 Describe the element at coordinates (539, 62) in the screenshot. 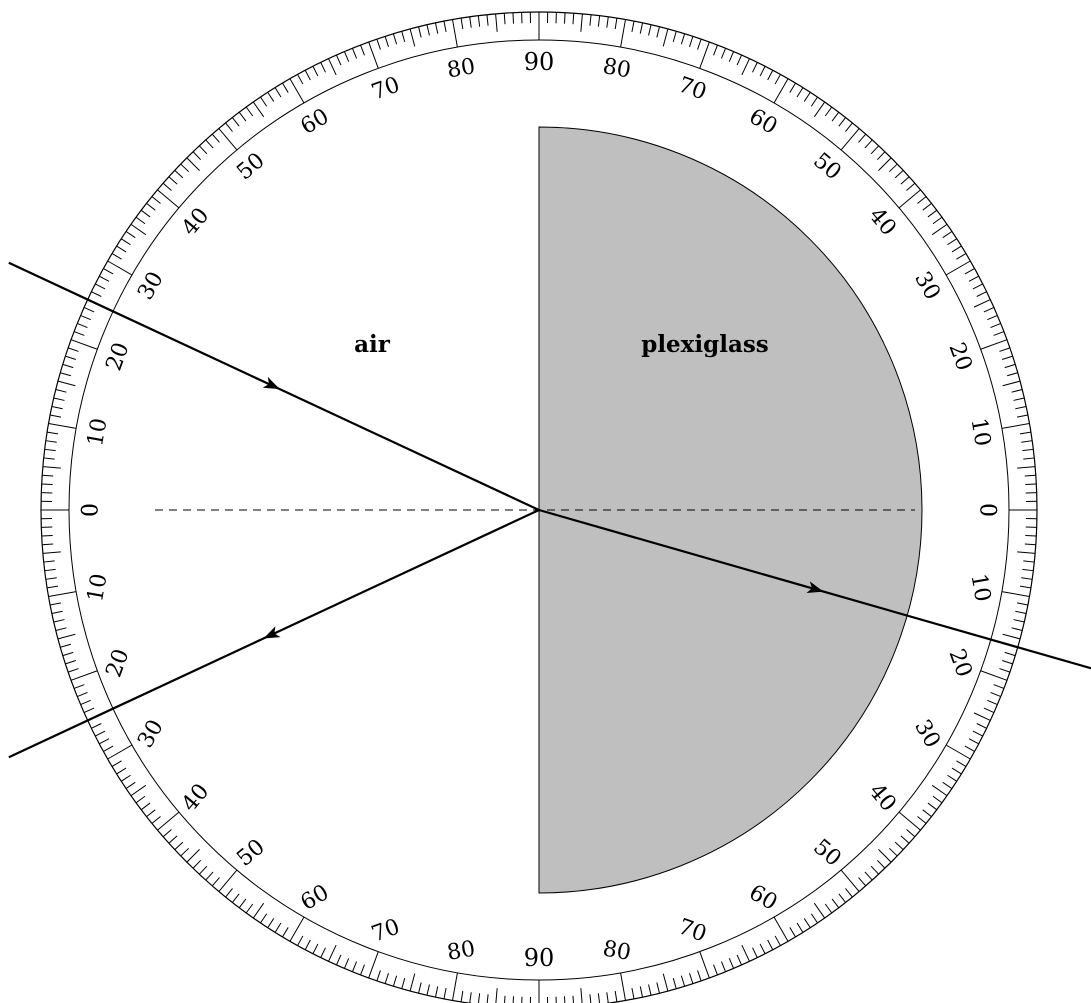

I see `degree-label: 90` at that location.